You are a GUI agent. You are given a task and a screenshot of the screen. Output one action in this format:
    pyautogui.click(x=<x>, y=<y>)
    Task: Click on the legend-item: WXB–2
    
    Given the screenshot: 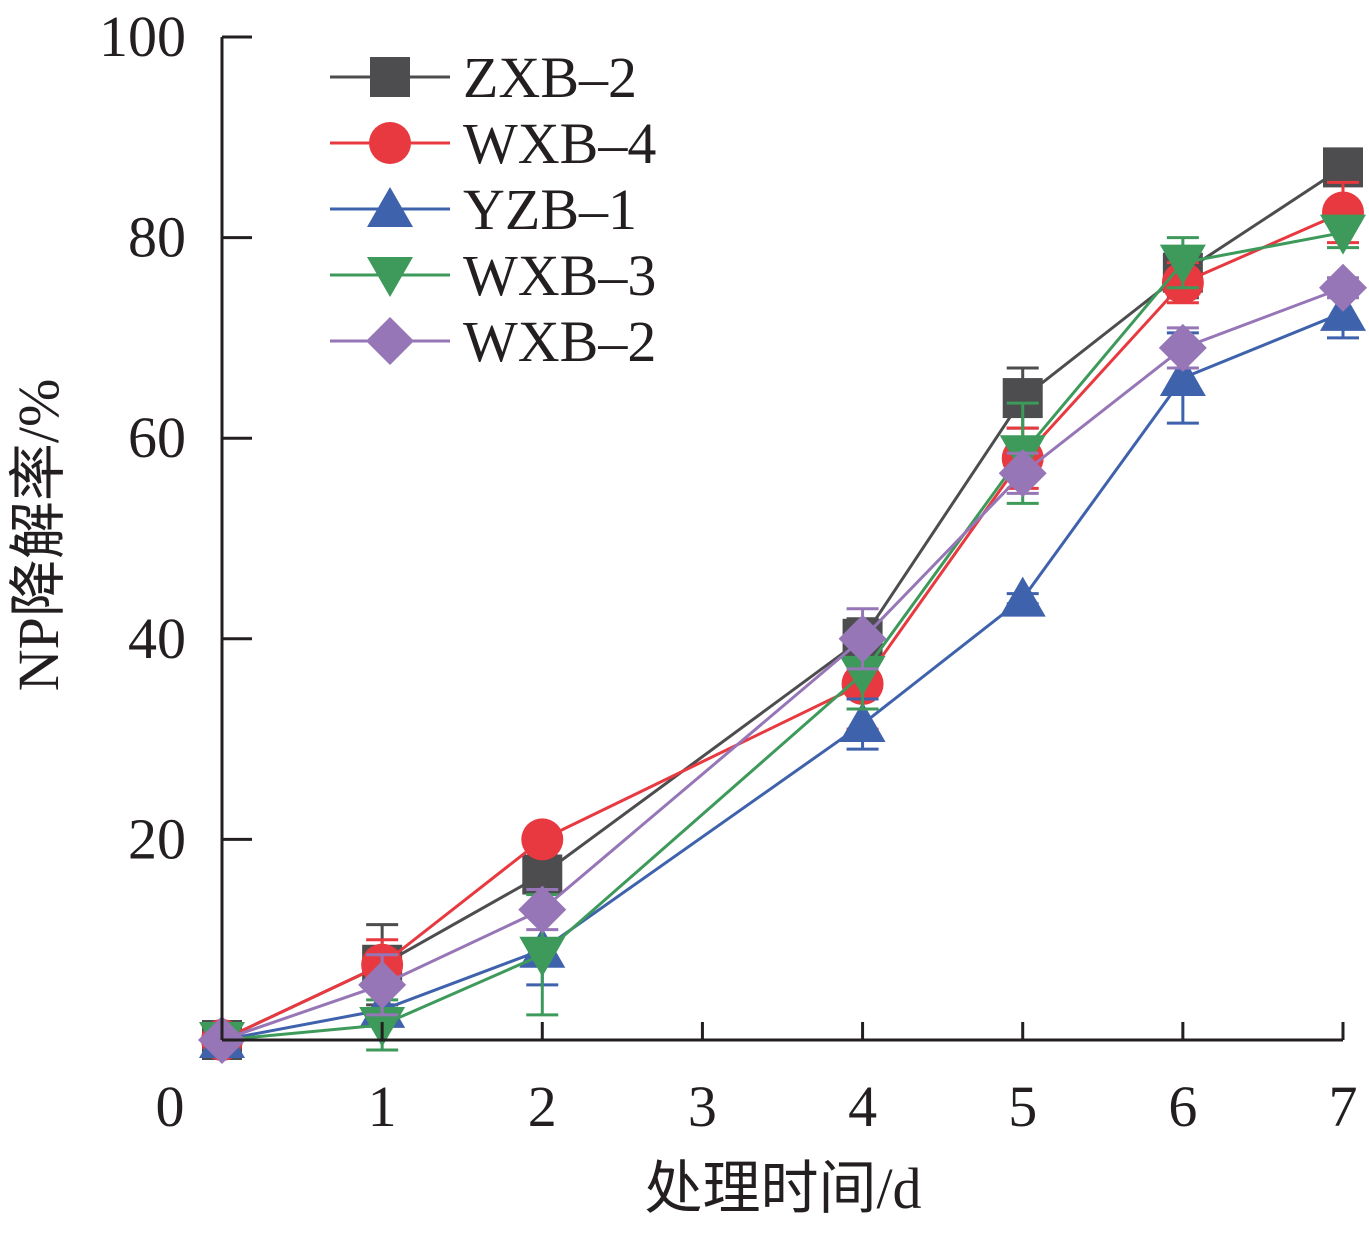 What is the action you would take?
    pyautogui.click(x=493, y=341)
    